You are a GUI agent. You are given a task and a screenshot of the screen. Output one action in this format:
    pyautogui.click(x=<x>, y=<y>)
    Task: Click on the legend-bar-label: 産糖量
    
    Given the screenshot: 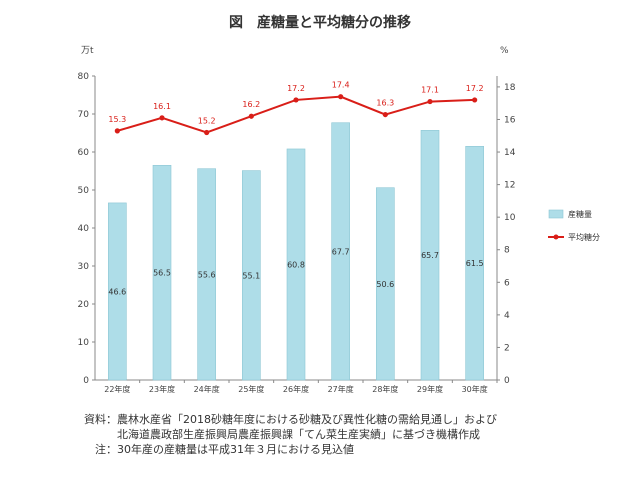 What is the action you would take?
    pyautogui.click(x=580, y=214)
    